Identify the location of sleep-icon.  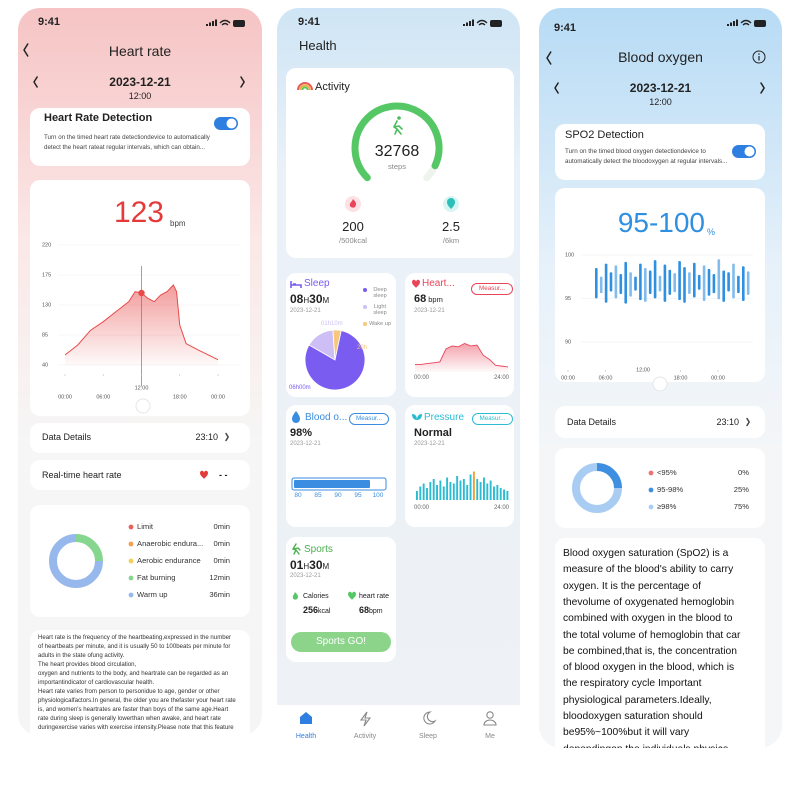
(296, 284).